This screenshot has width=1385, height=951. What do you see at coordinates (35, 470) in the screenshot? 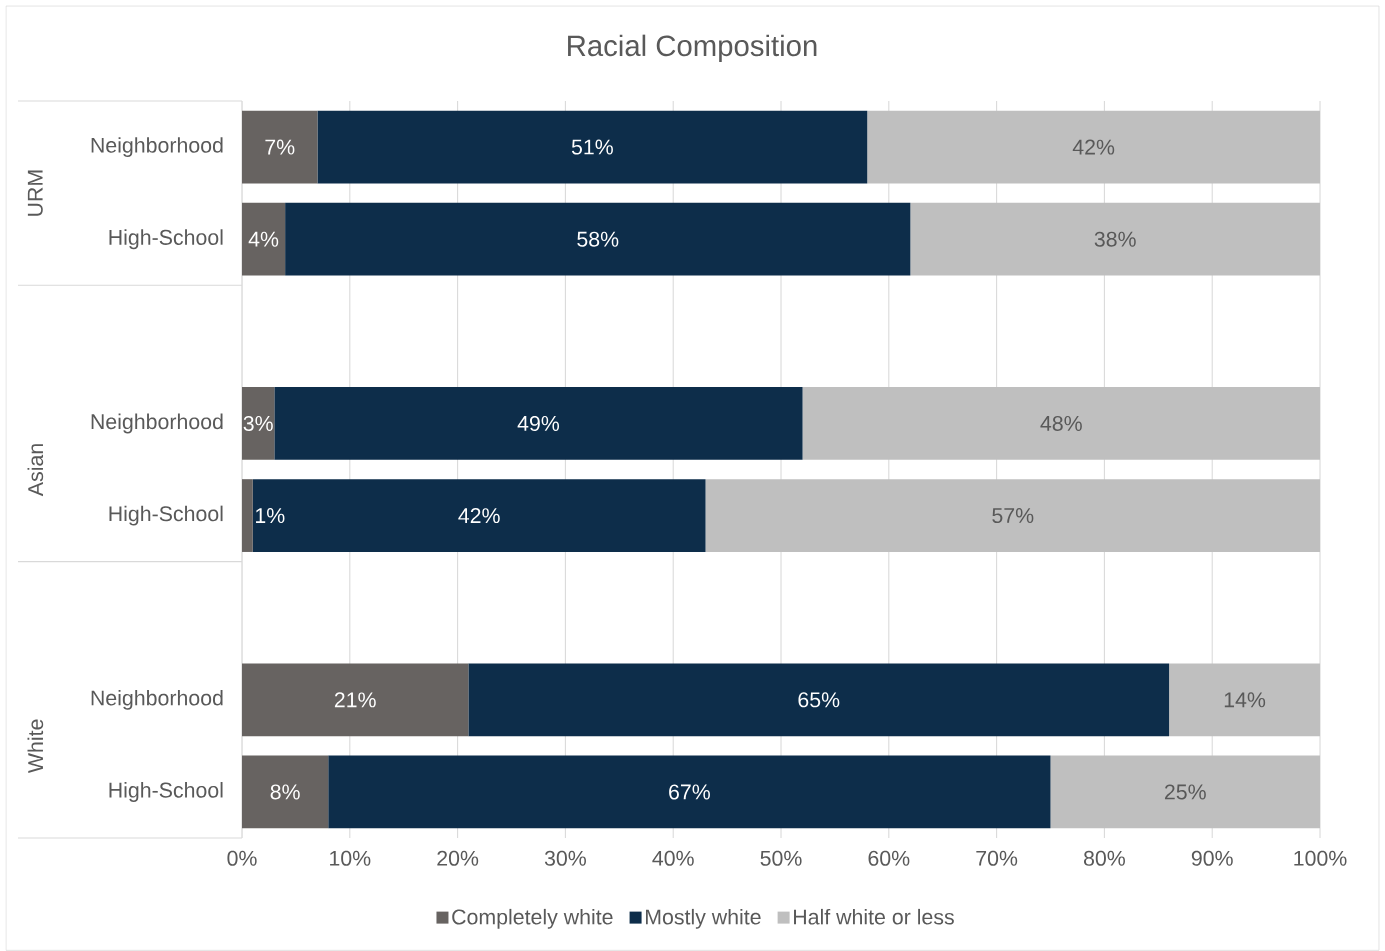
I see `text: Asian` at bounding box center [35, 470].